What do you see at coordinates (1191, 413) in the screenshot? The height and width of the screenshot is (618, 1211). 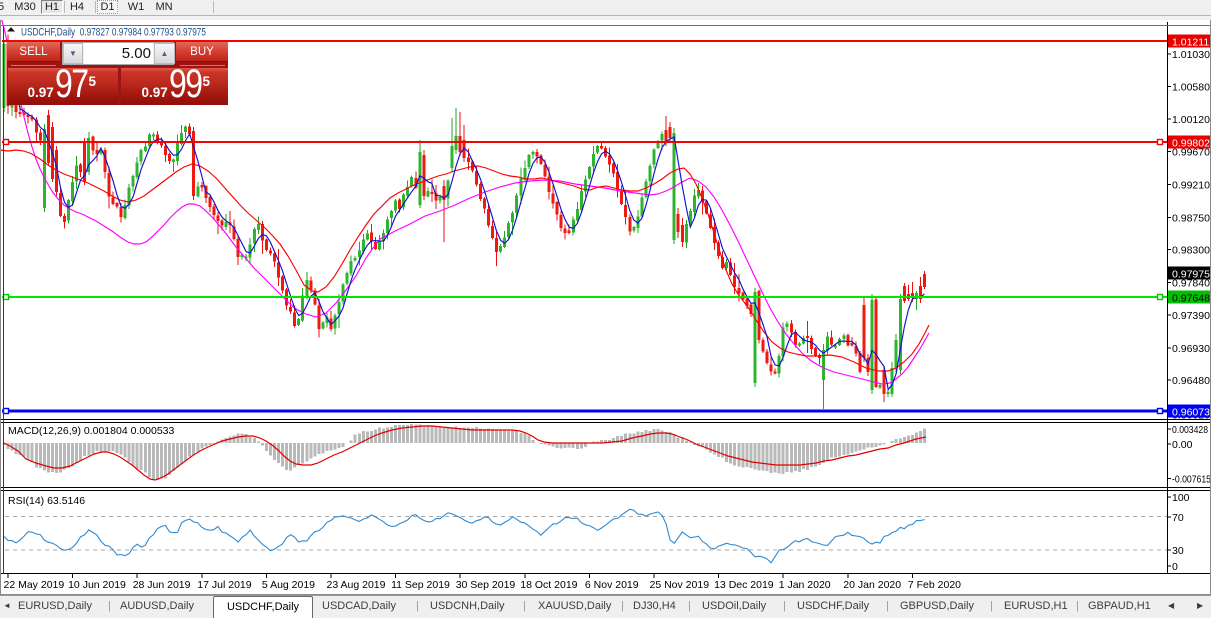 I see `svg-text: 0.96073` at bounding box center [1191, 413].